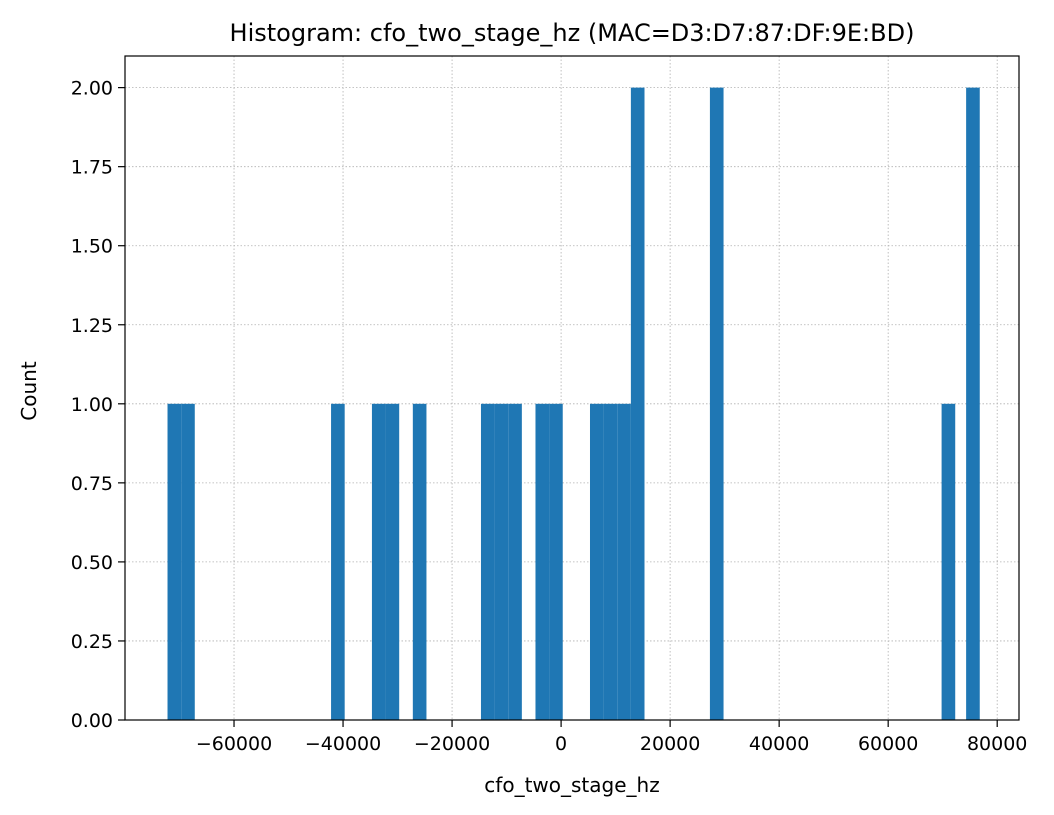 Image resolution: width=1054 pixels, height=815 pixels. What do you see at coordinates (92, 326) in the screenshot?
I see `y-tick-label: 1.25` at bounding box center [92, 326].